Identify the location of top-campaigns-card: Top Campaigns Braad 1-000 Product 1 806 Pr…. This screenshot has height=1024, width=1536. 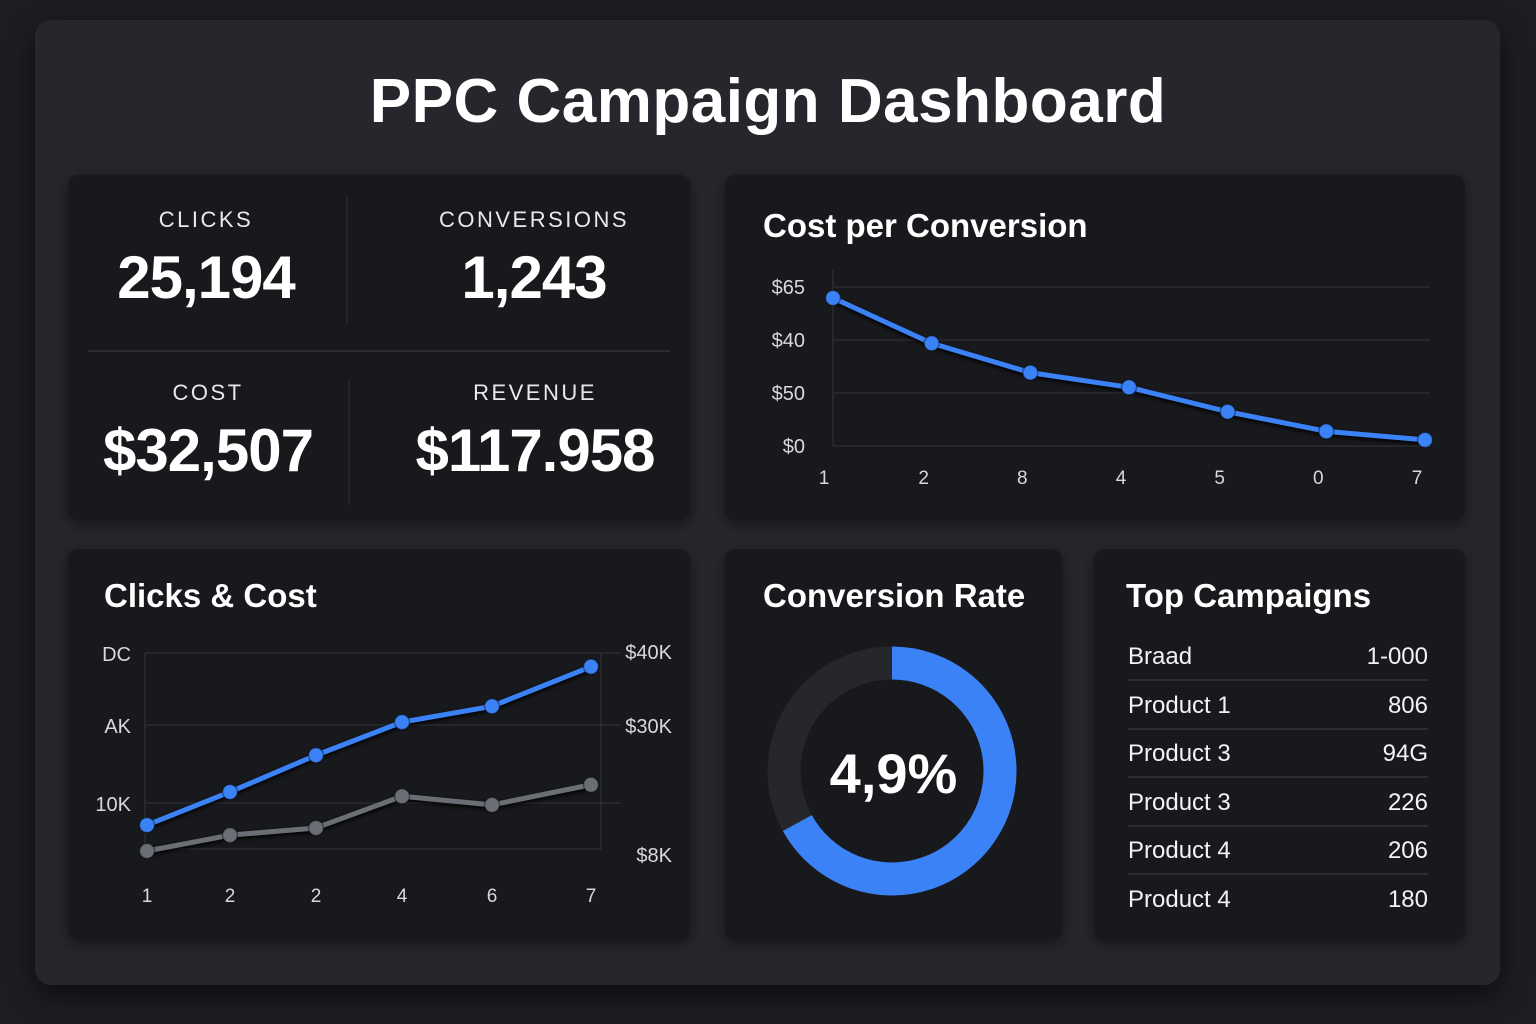
(1279, 744).